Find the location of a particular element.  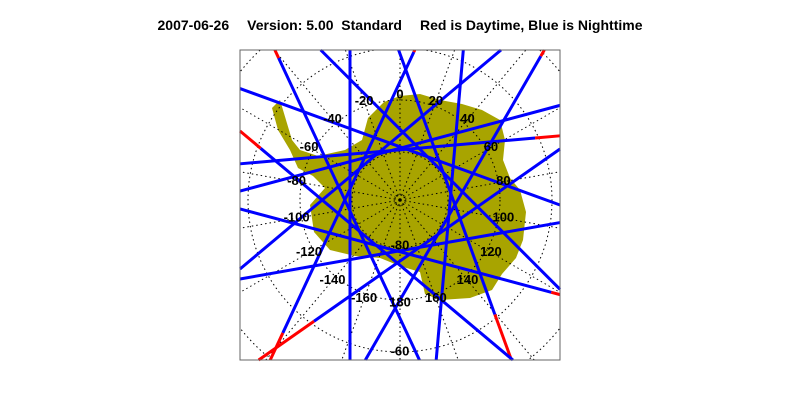

longitude-label: 60 is located at coordinates (491, 146).